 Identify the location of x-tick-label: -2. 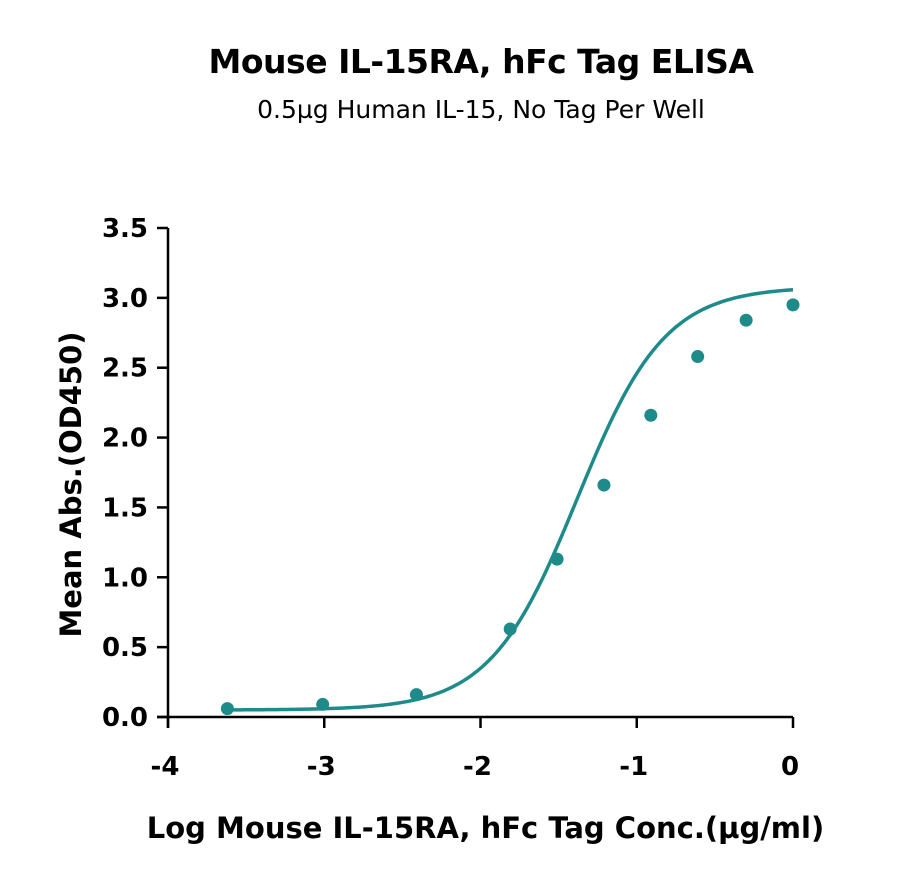
(477, 767).